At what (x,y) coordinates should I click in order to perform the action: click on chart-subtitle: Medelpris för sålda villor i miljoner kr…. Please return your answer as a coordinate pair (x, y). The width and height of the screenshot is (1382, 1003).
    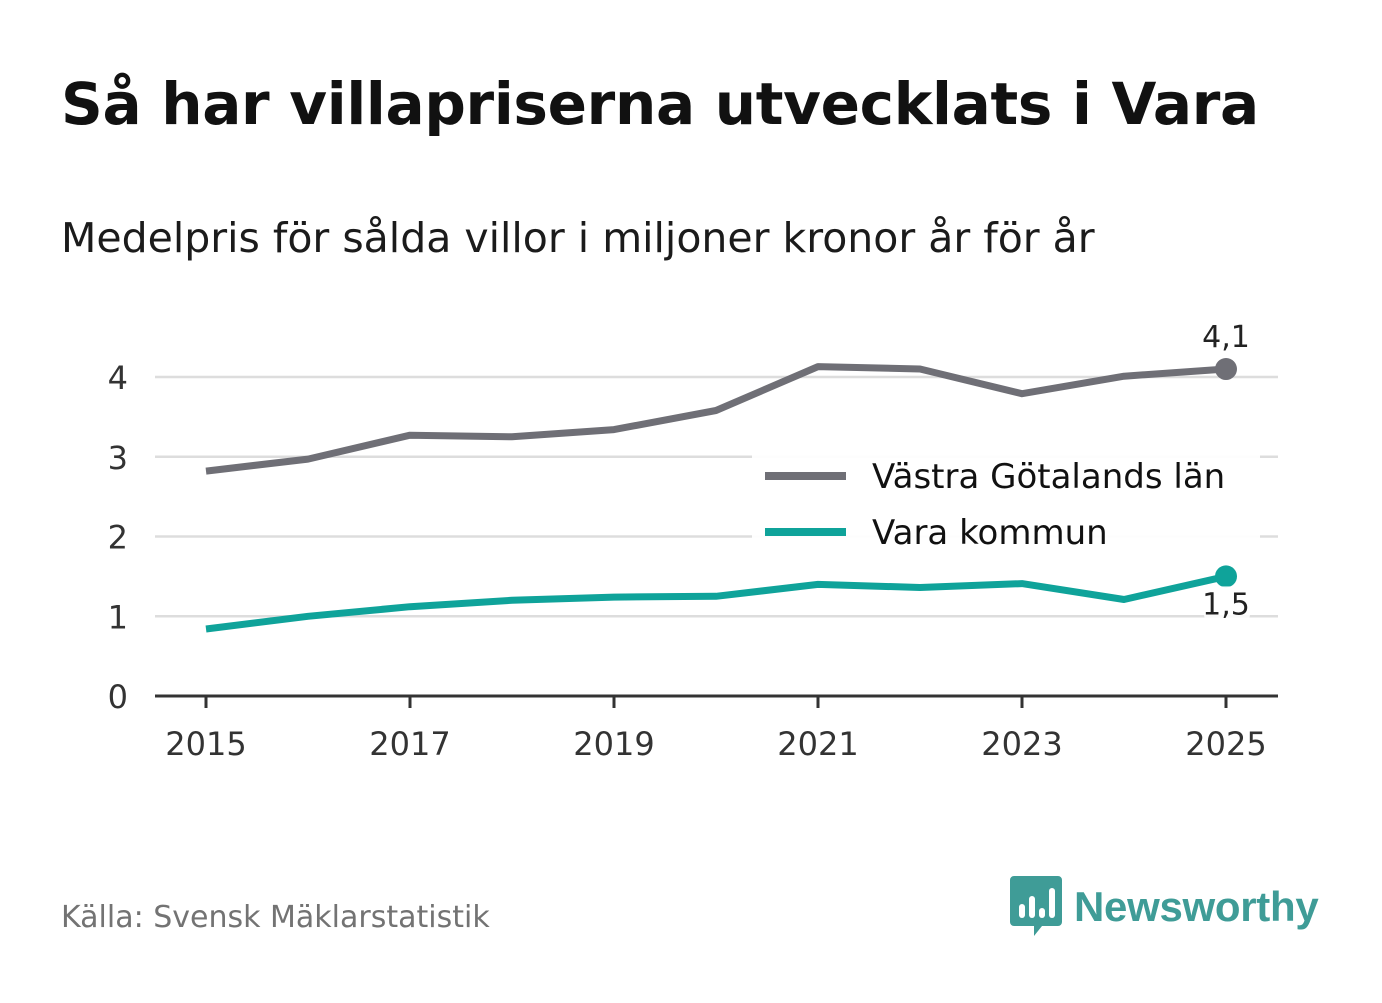
    Looking at the image, I should click on (578, 238).